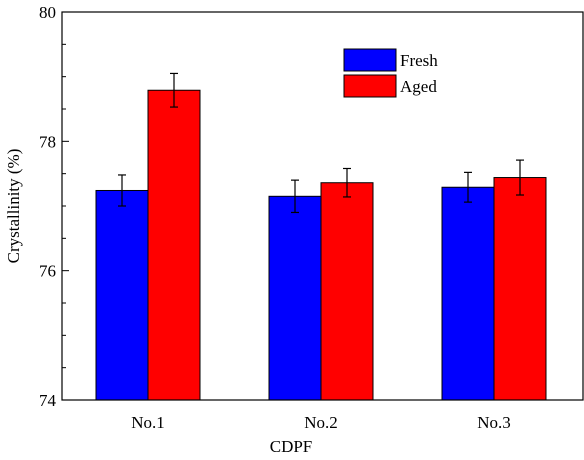 The image size is (584, 460). Describe the element at coordinates (47, 271) in the screenshot. I see `y-tick-label: 76` at that location.